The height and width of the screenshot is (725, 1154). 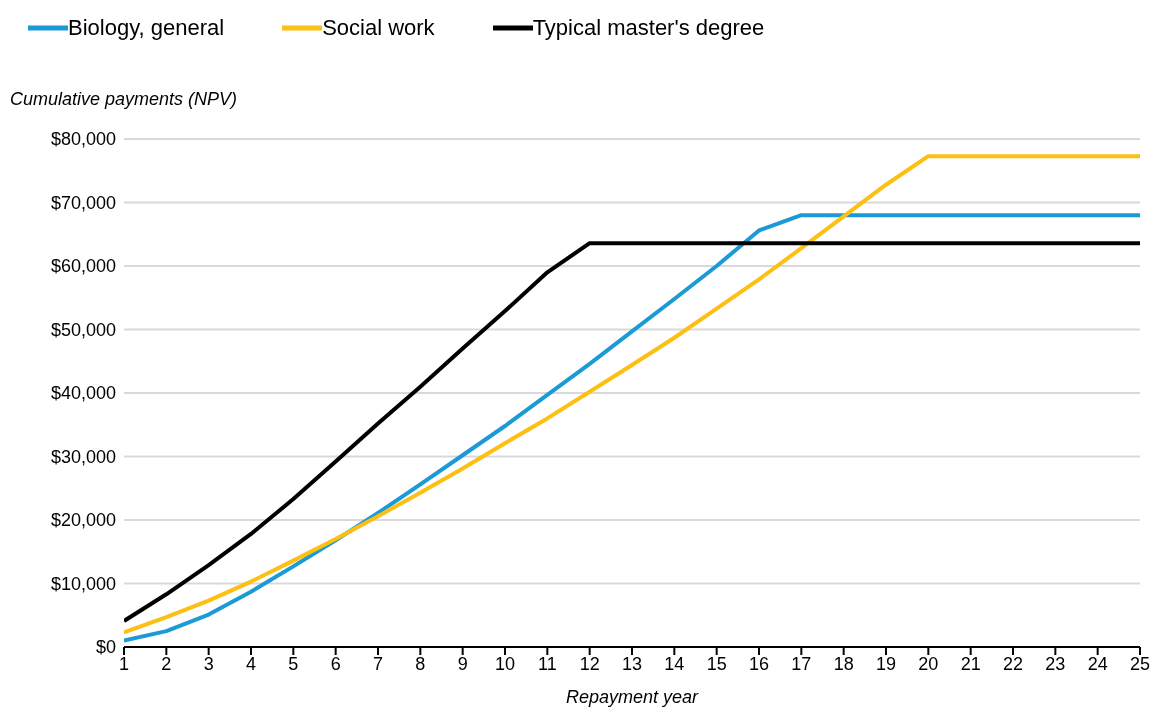 I want to click on y-tick-label: $70,000, so click(x=83, y=202).